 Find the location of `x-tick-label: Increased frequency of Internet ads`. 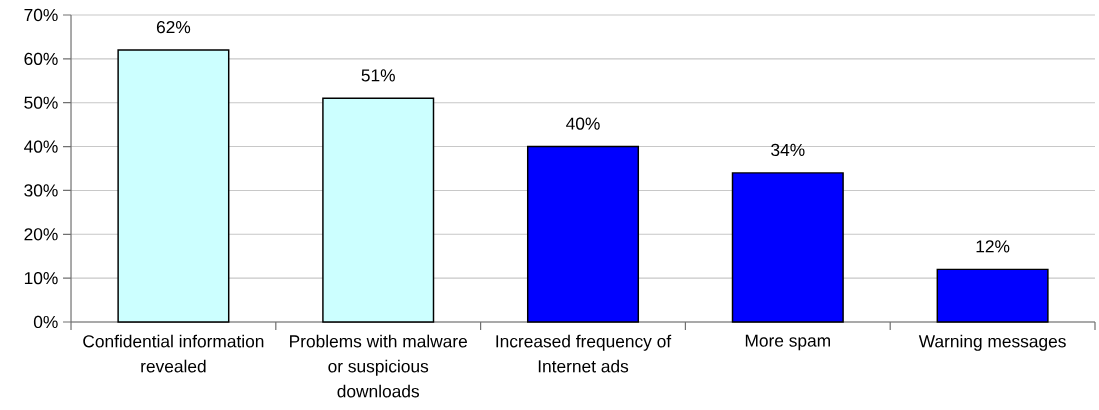

x-tick-label: Increased frequency of Internet ads is located at coordinates (584, 353).